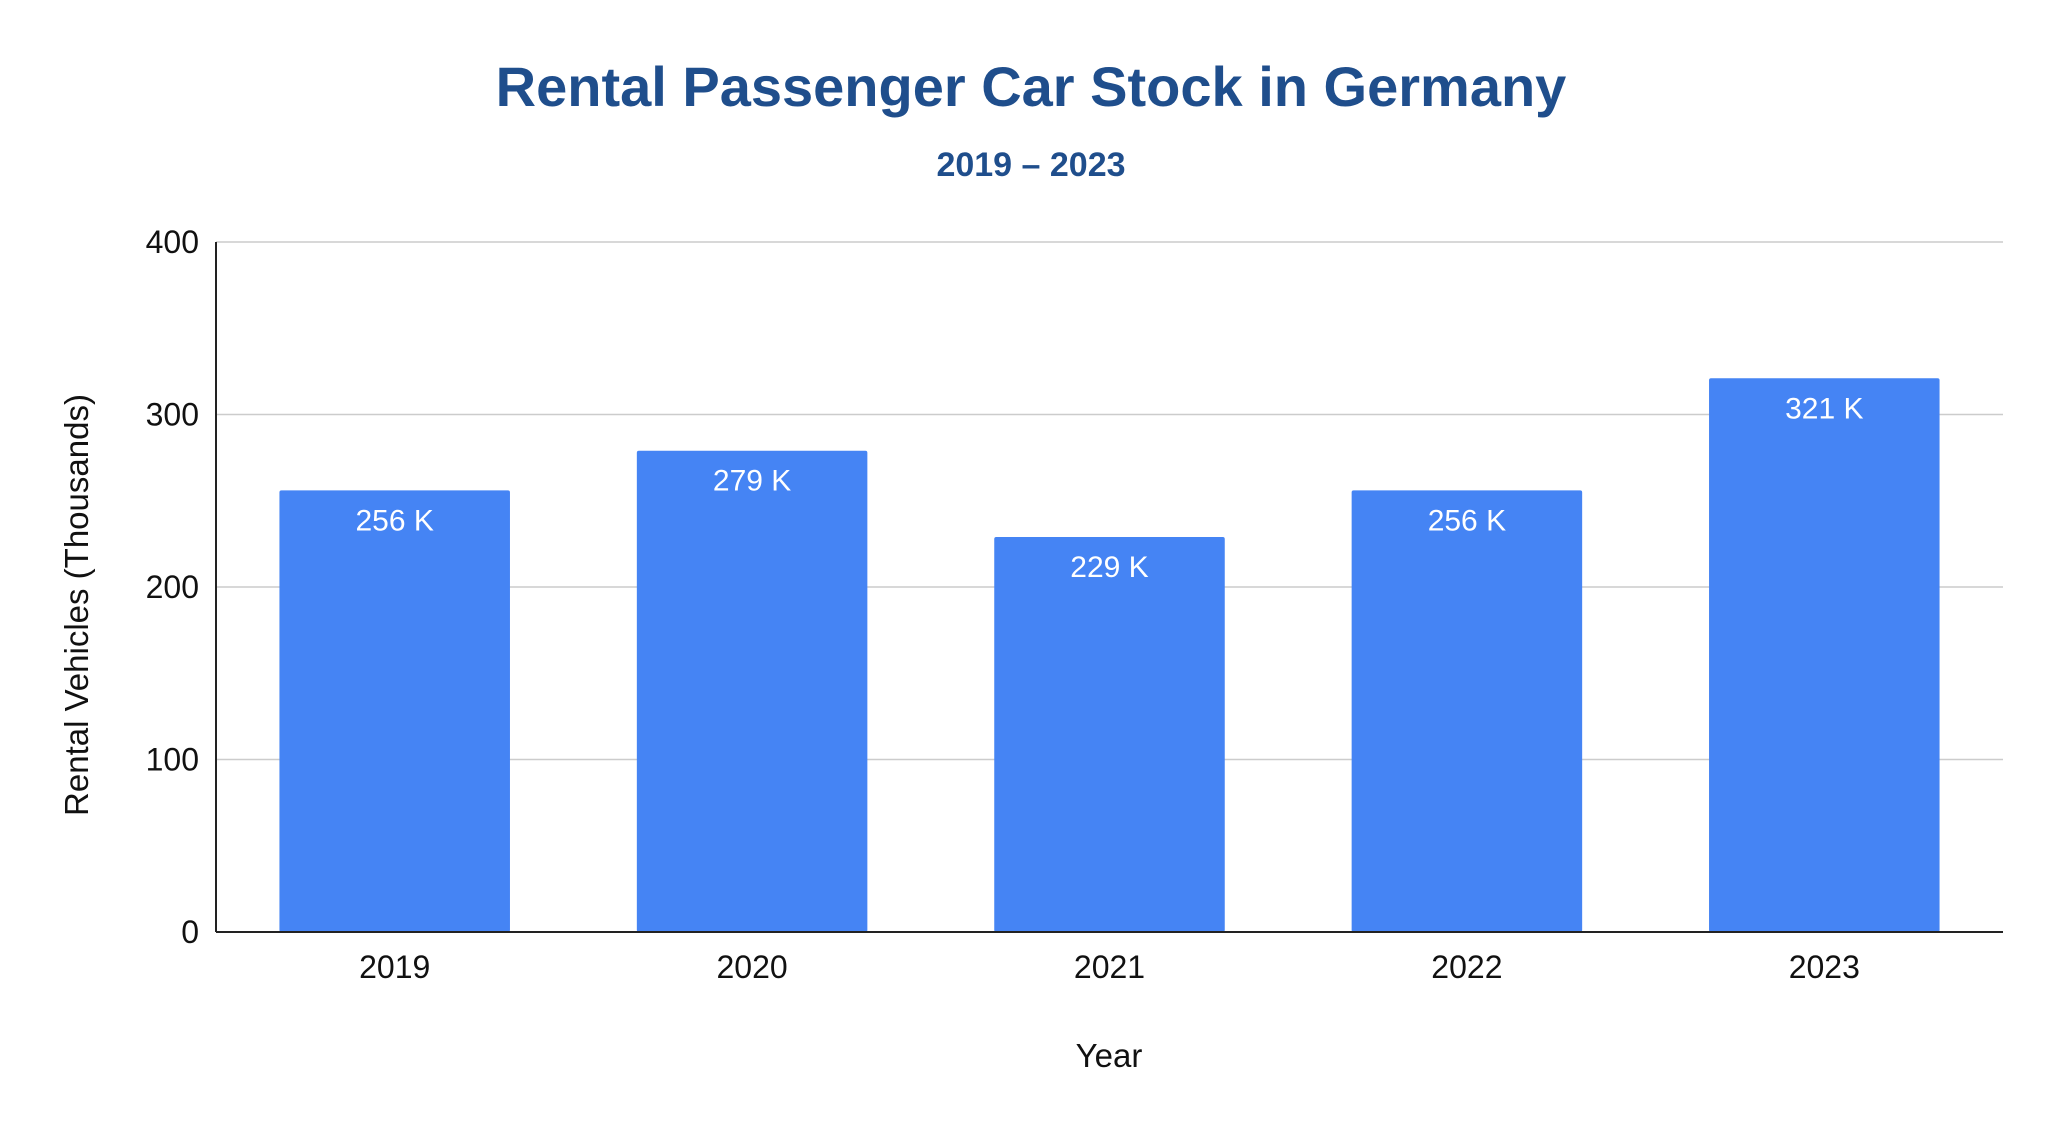 Image resolution: width=2048 pixels, height=1129 pixels. What do you see at coordinates (394, 967) in the screenshot?
I see `x-tick-label: 2019` at bounding box center [394, 967].